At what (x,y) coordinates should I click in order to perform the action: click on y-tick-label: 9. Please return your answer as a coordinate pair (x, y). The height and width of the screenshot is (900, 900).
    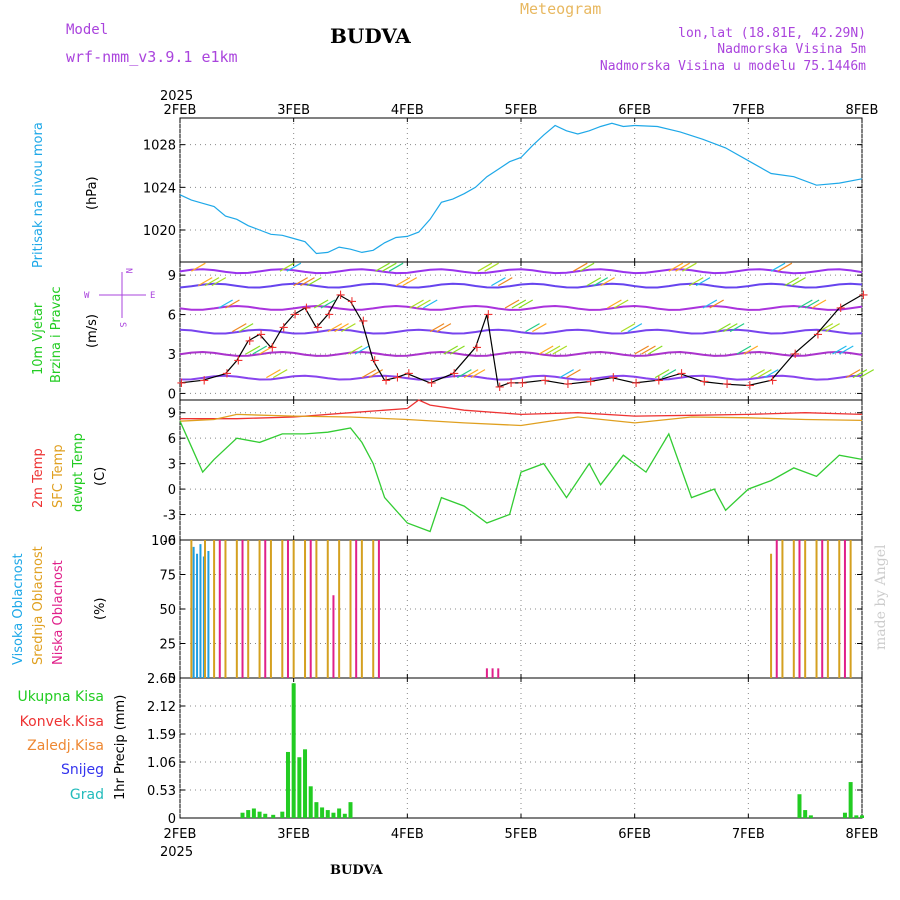
    Looking at the image, I should click on (172, 414).